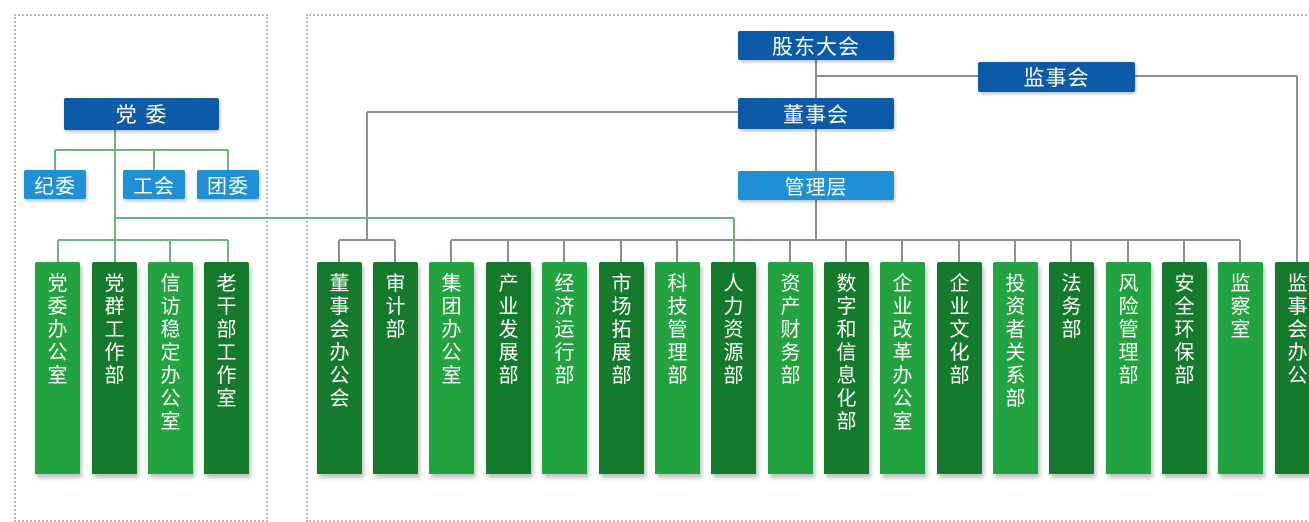  I want to click on dept-label: 市场拓展部, so click(621, 329).